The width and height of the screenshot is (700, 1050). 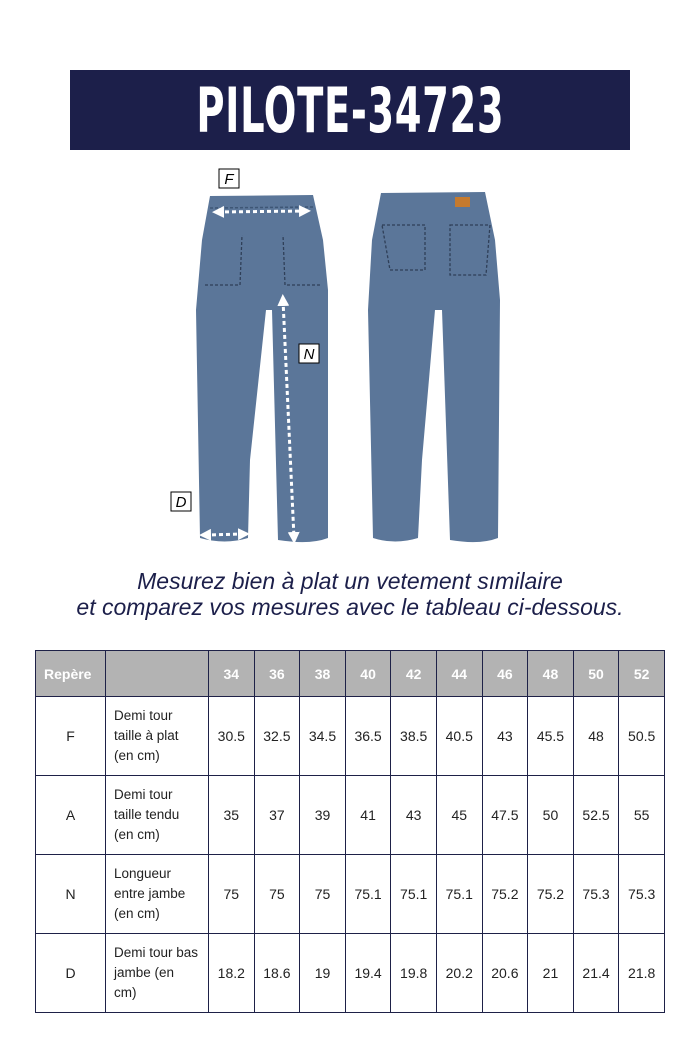 I want to click on cell-value: 47.5, so click(x=505, y=815).